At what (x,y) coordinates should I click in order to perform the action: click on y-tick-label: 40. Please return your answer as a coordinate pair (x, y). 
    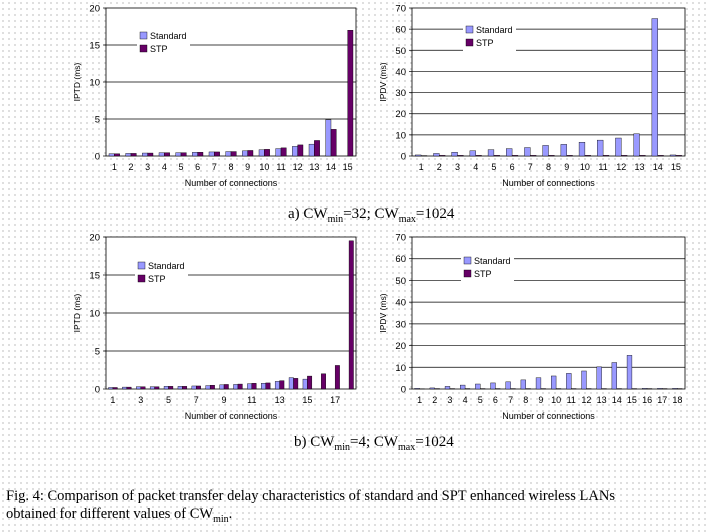
    Looking at the image, I should click on (400, 303).